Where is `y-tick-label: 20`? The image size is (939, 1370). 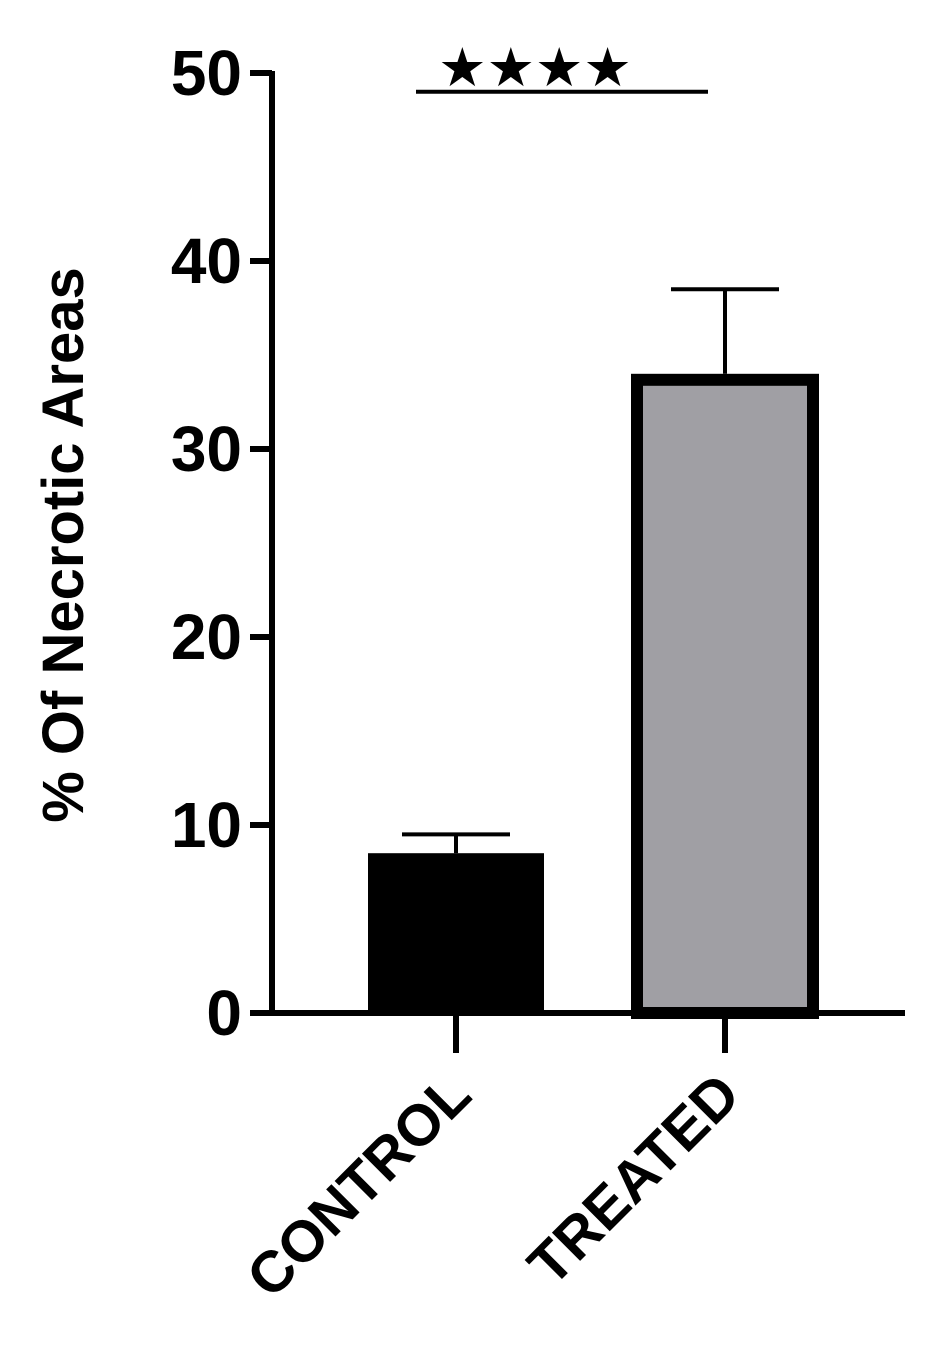 y-tick-label: 20 is located at coordinates (206, 637).